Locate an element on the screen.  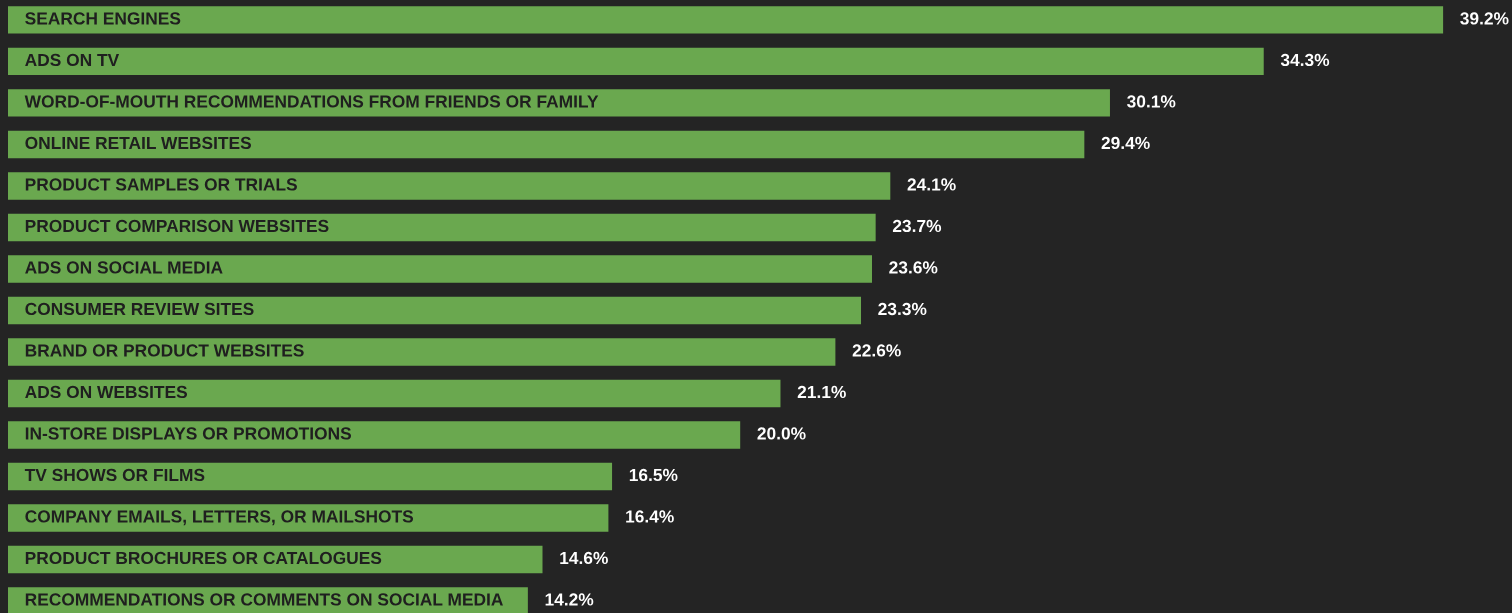
y-tick-label: PRODUCT COMPARISON WEBSITES is located at coordinates (177, 226).